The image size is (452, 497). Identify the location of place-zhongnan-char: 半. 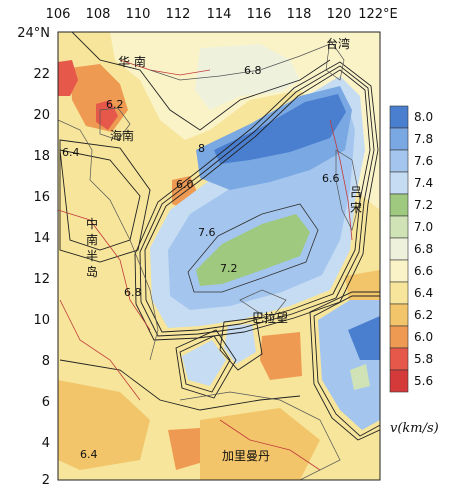
(92, 256).